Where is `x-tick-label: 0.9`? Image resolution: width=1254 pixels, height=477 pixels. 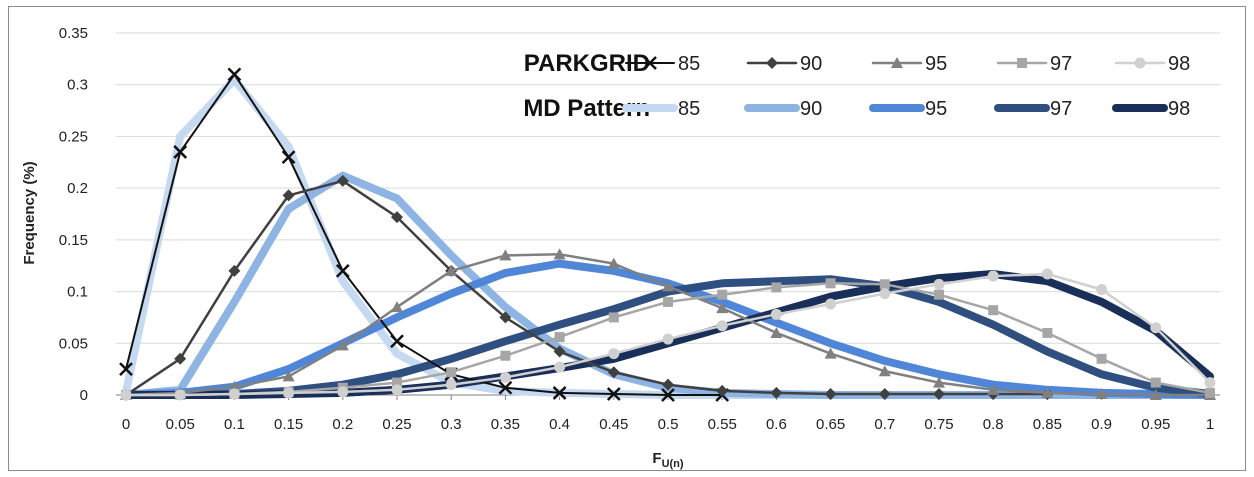
x-tick-label: 0.9 is located at coordinates (1101, 424).